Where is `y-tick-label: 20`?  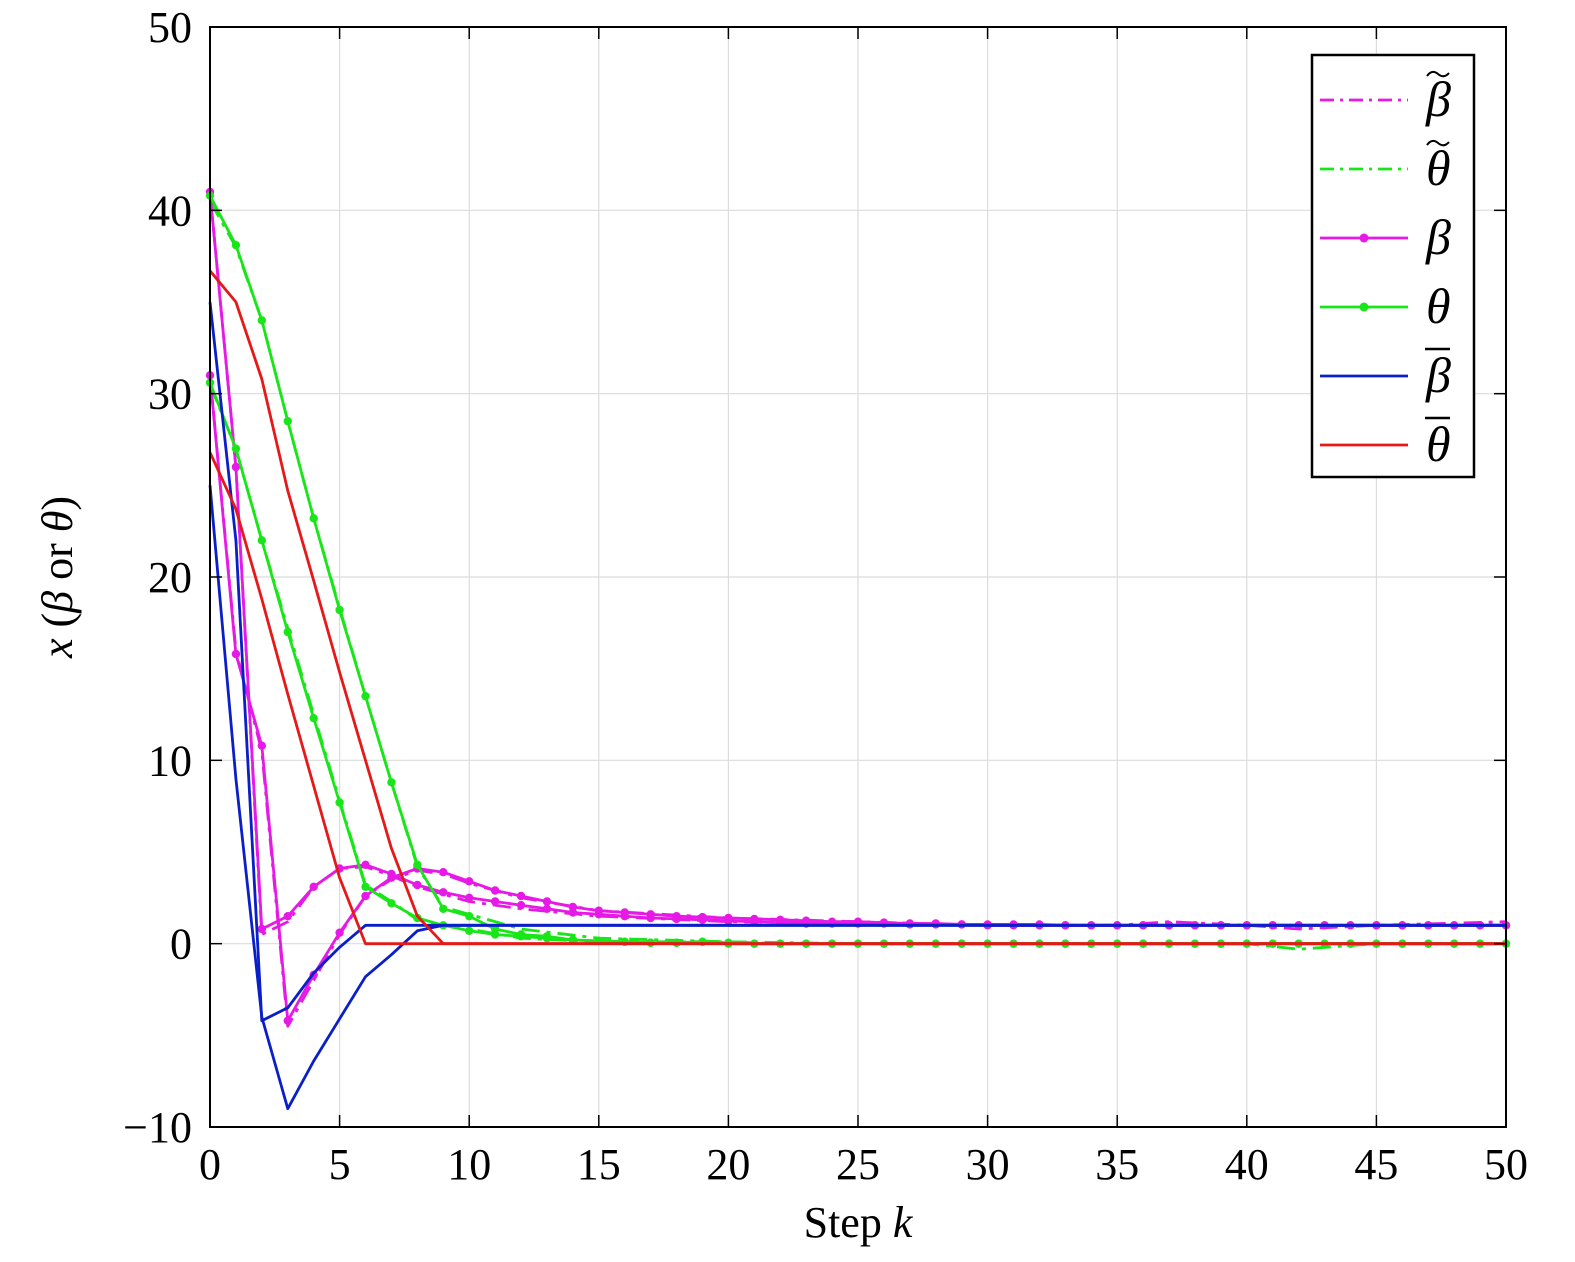 y-tick-label: 20 is located at coordinates (170, 577).